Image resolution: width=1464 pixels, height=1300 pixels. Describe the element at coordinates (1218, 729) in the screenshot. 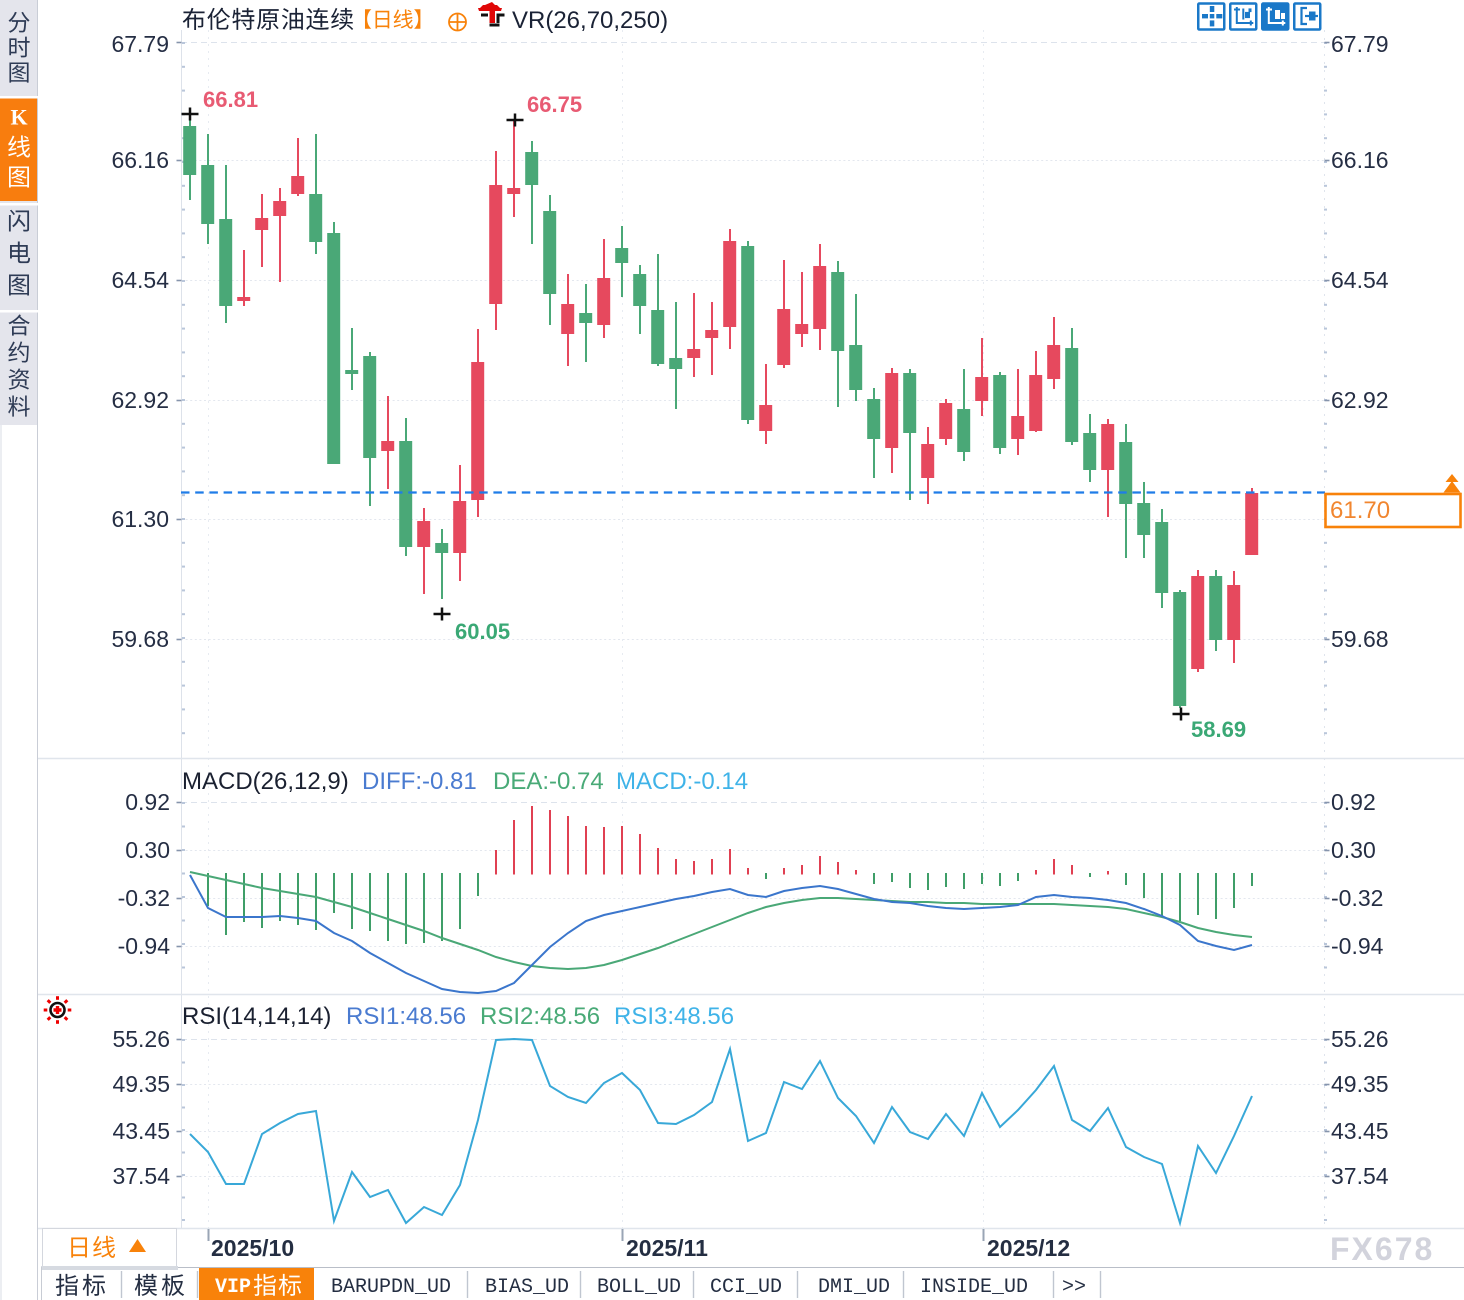

I see `svg-text: 58.69` at that location.